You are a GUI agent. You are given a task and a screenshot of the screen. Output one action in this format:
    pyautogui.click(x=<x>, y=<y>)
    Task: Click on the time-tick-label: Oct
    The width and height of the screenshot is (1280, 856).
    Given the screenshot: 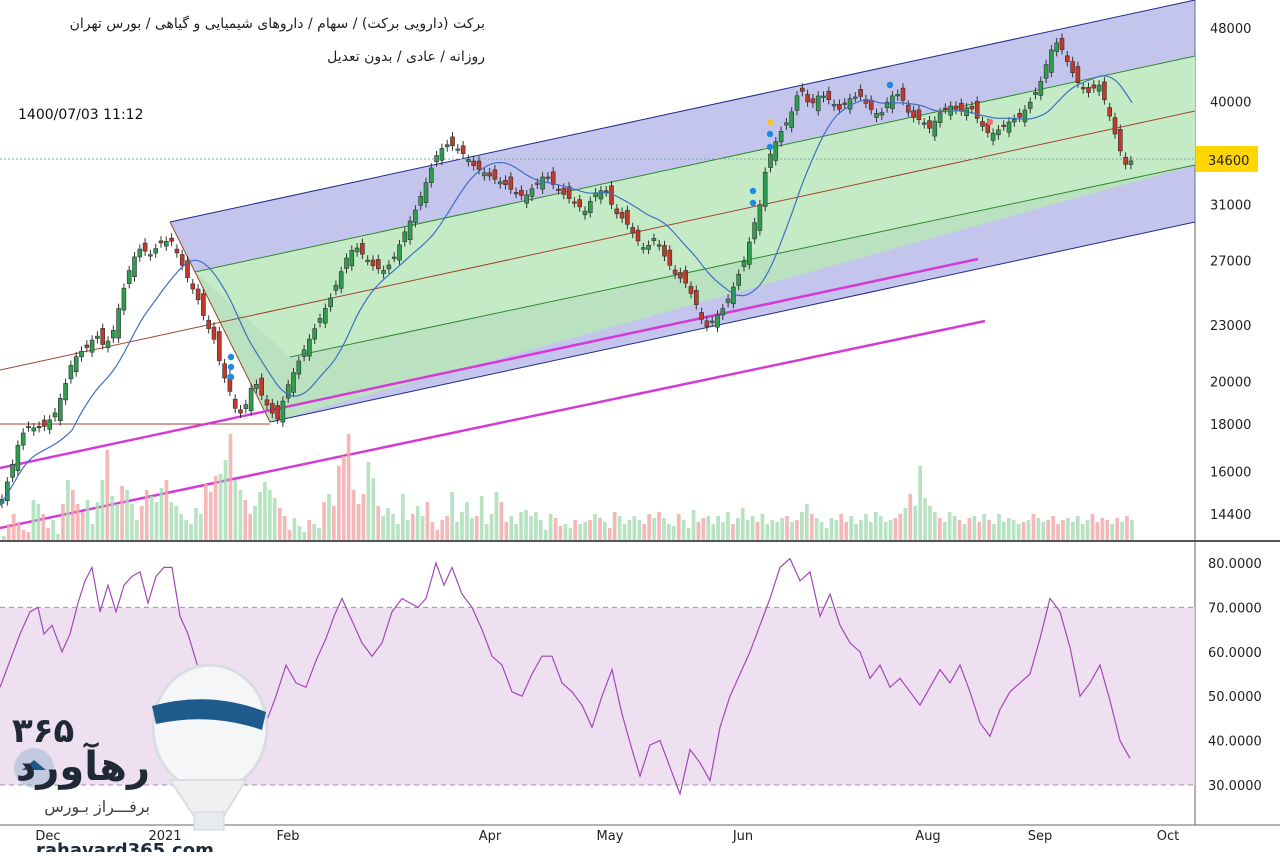 What is the action you would take?
    pyautogui.click(x=1168, y=836)
    